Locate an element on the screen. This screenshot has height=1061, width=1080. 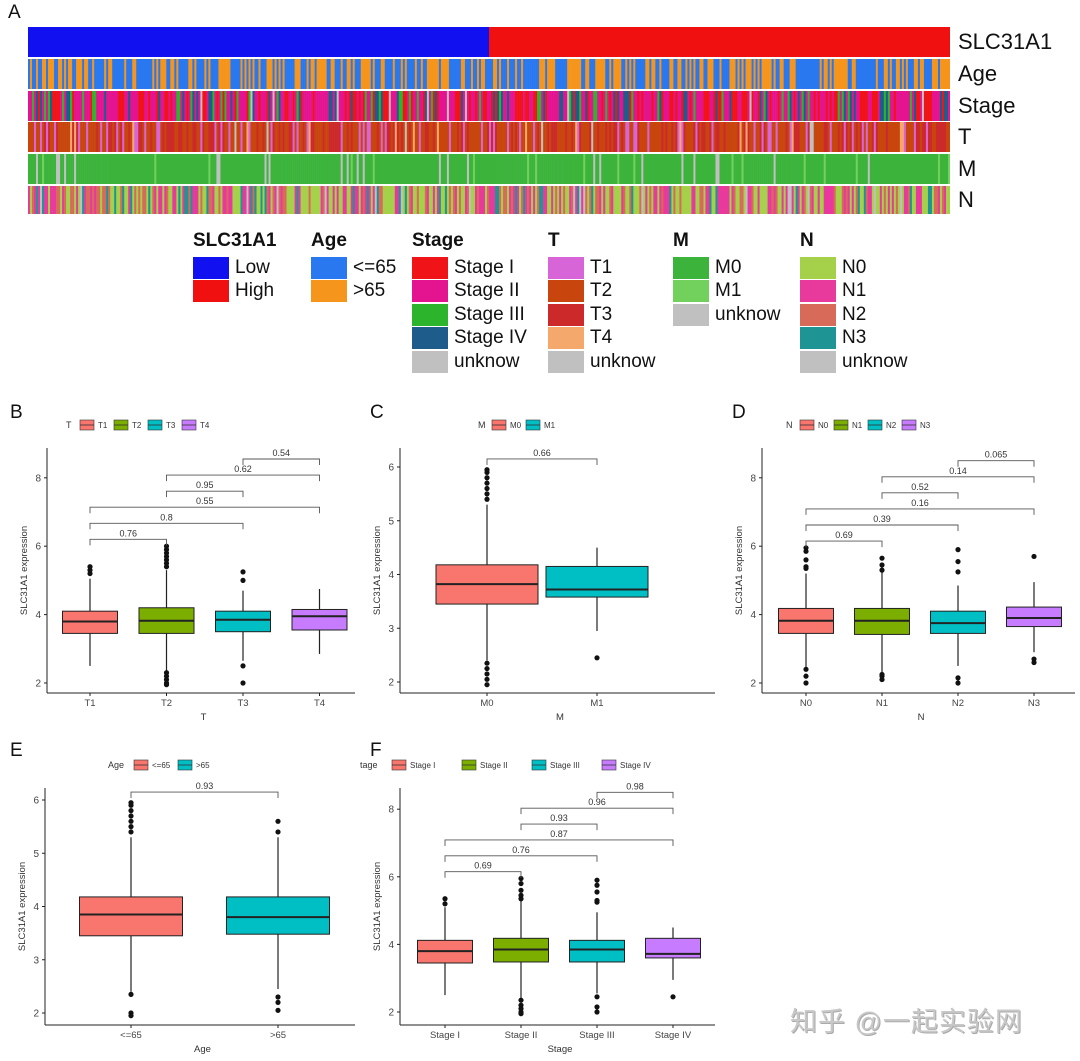
heatmap-row-label: Age is located at coordinates (978, 73).